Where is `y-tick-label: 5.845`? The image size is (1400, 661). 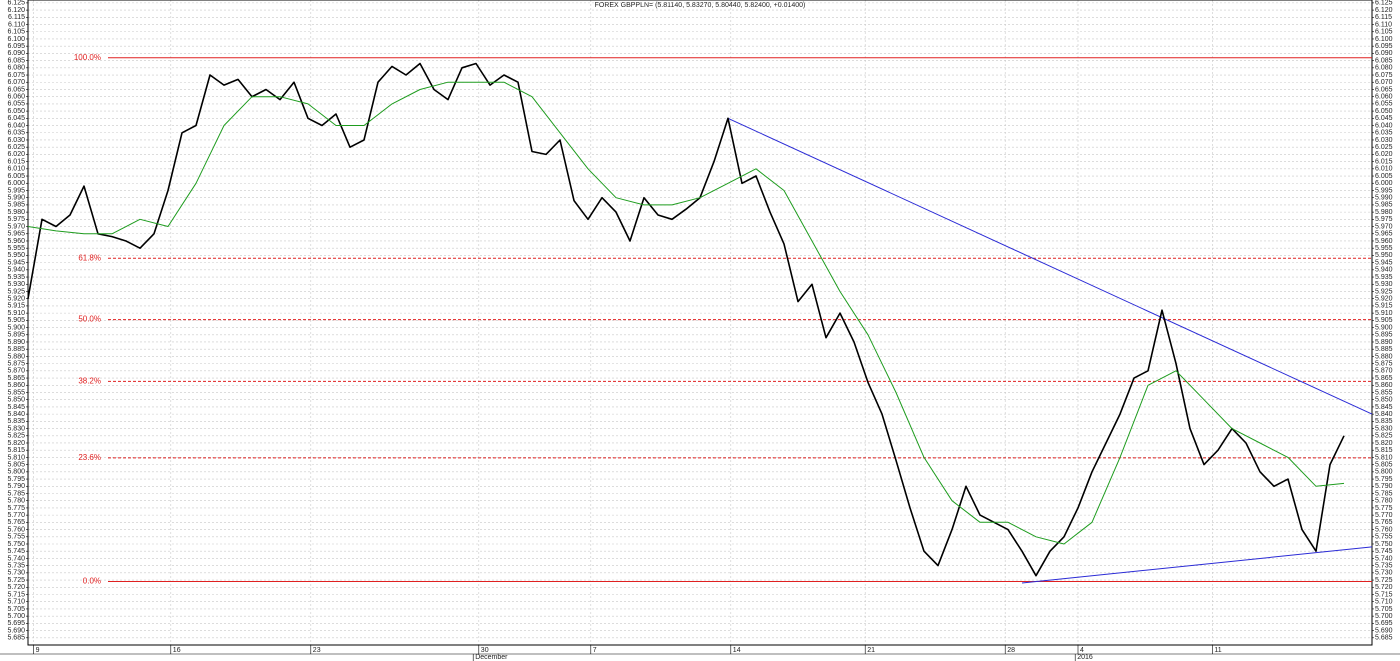
y-tick-label: 5.845 is located at coordinates (16, 407).